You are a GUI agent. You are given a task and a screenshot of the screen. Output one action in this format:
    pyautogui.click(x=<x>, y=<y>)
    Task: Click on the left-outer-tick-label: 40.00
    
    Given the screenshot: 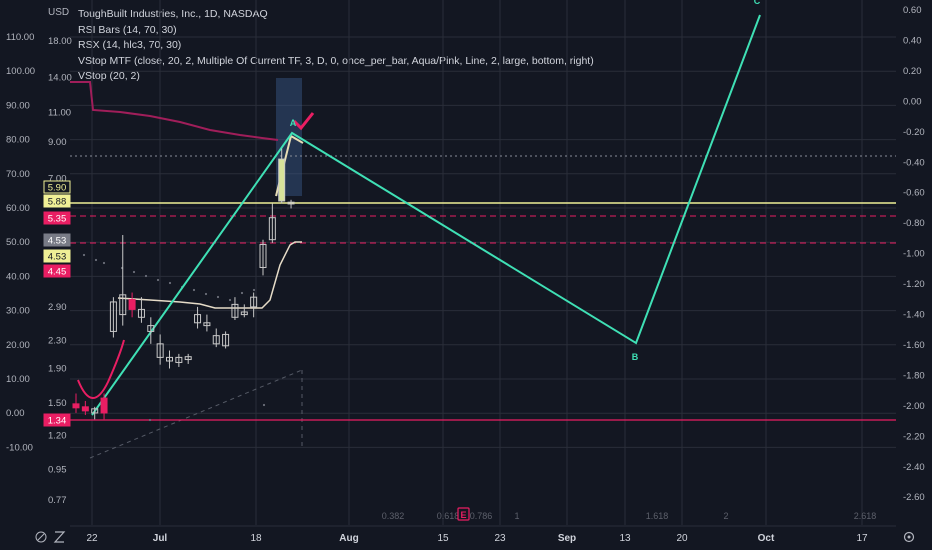 What is the action you would take?
    pyautogui.click(x=18, y=276)
    